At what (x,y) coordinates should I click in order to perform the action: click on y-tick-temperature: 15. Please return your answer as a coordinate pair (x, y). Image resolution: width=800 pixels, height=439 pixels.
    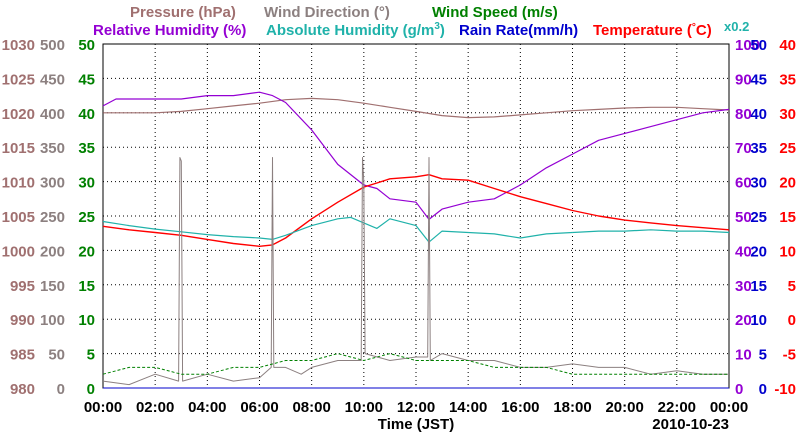
    Looking at the image, I should click on (787, 217).